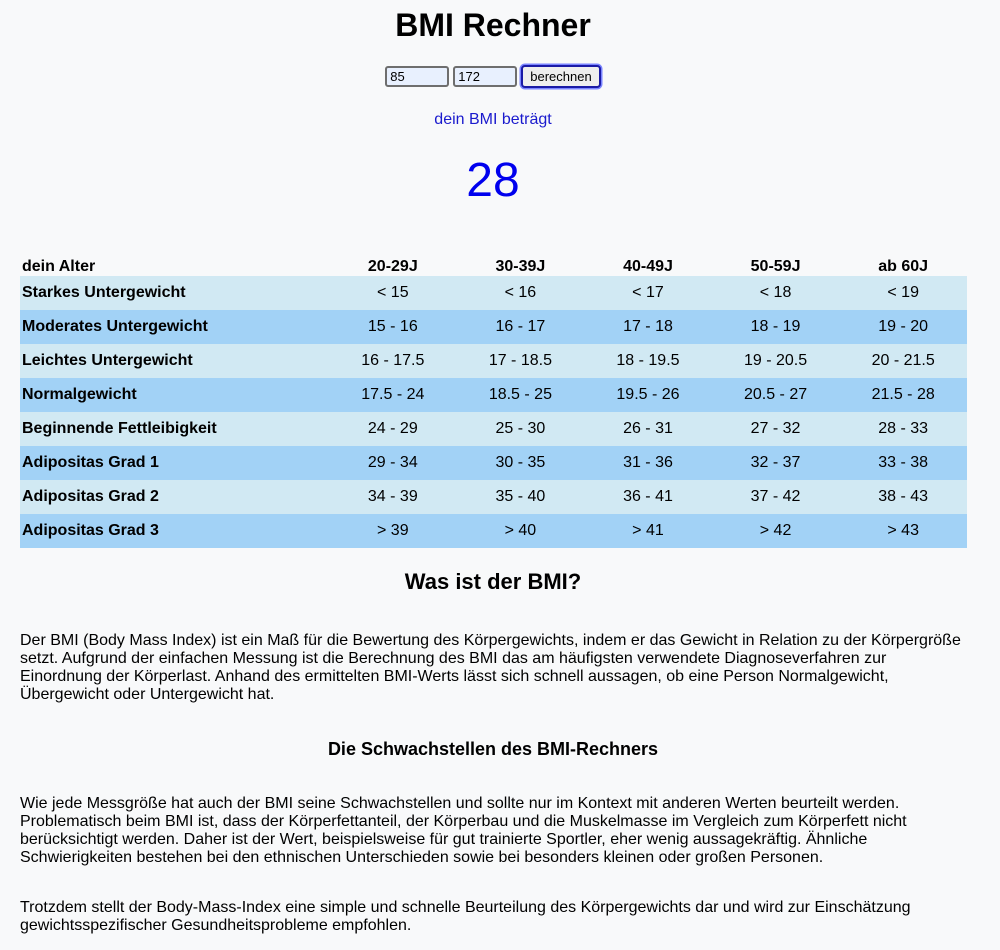 This screenshot has height=950, width=1000. Describe the element at coordinates (104, 292) in the screenshot. I see `row-category: Starkes Untergewicht` at that location.